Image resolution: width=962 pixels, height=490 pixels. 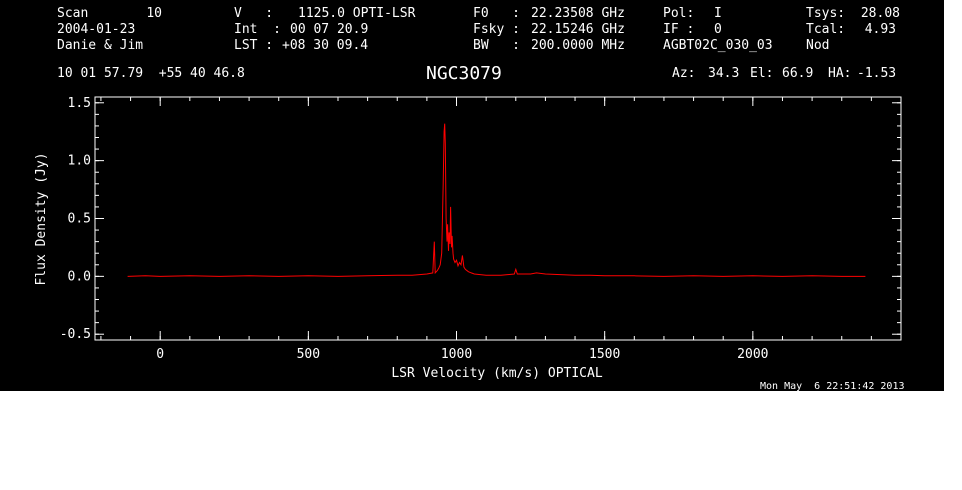 What do you see at coordinates (325, 45) in the screenshot?
I see `lst-value: +08 30 09.4` at bounding box center [325, 45].